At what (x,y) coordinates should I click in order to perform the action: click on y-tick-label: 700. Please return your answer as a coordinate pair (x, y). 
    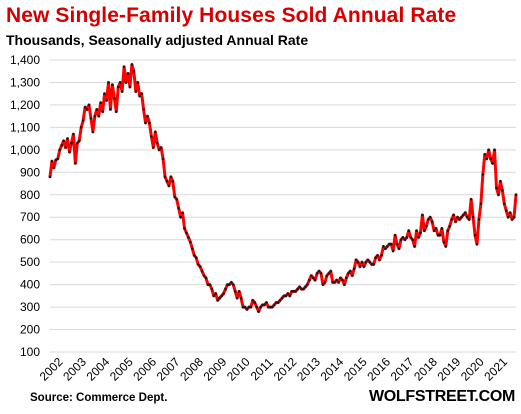
    Looking at the image, I should click on (30, 217).